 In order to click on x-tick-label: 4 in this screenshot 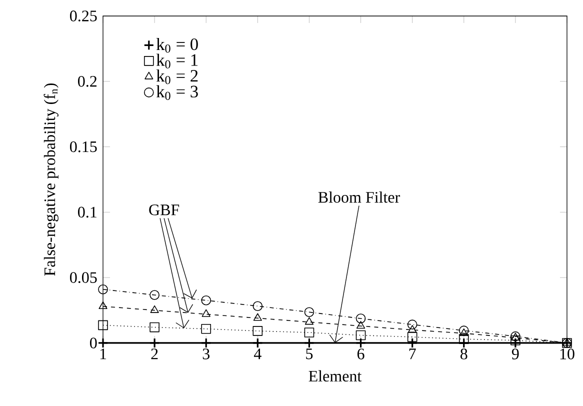, I will do `click(258, 354)`.